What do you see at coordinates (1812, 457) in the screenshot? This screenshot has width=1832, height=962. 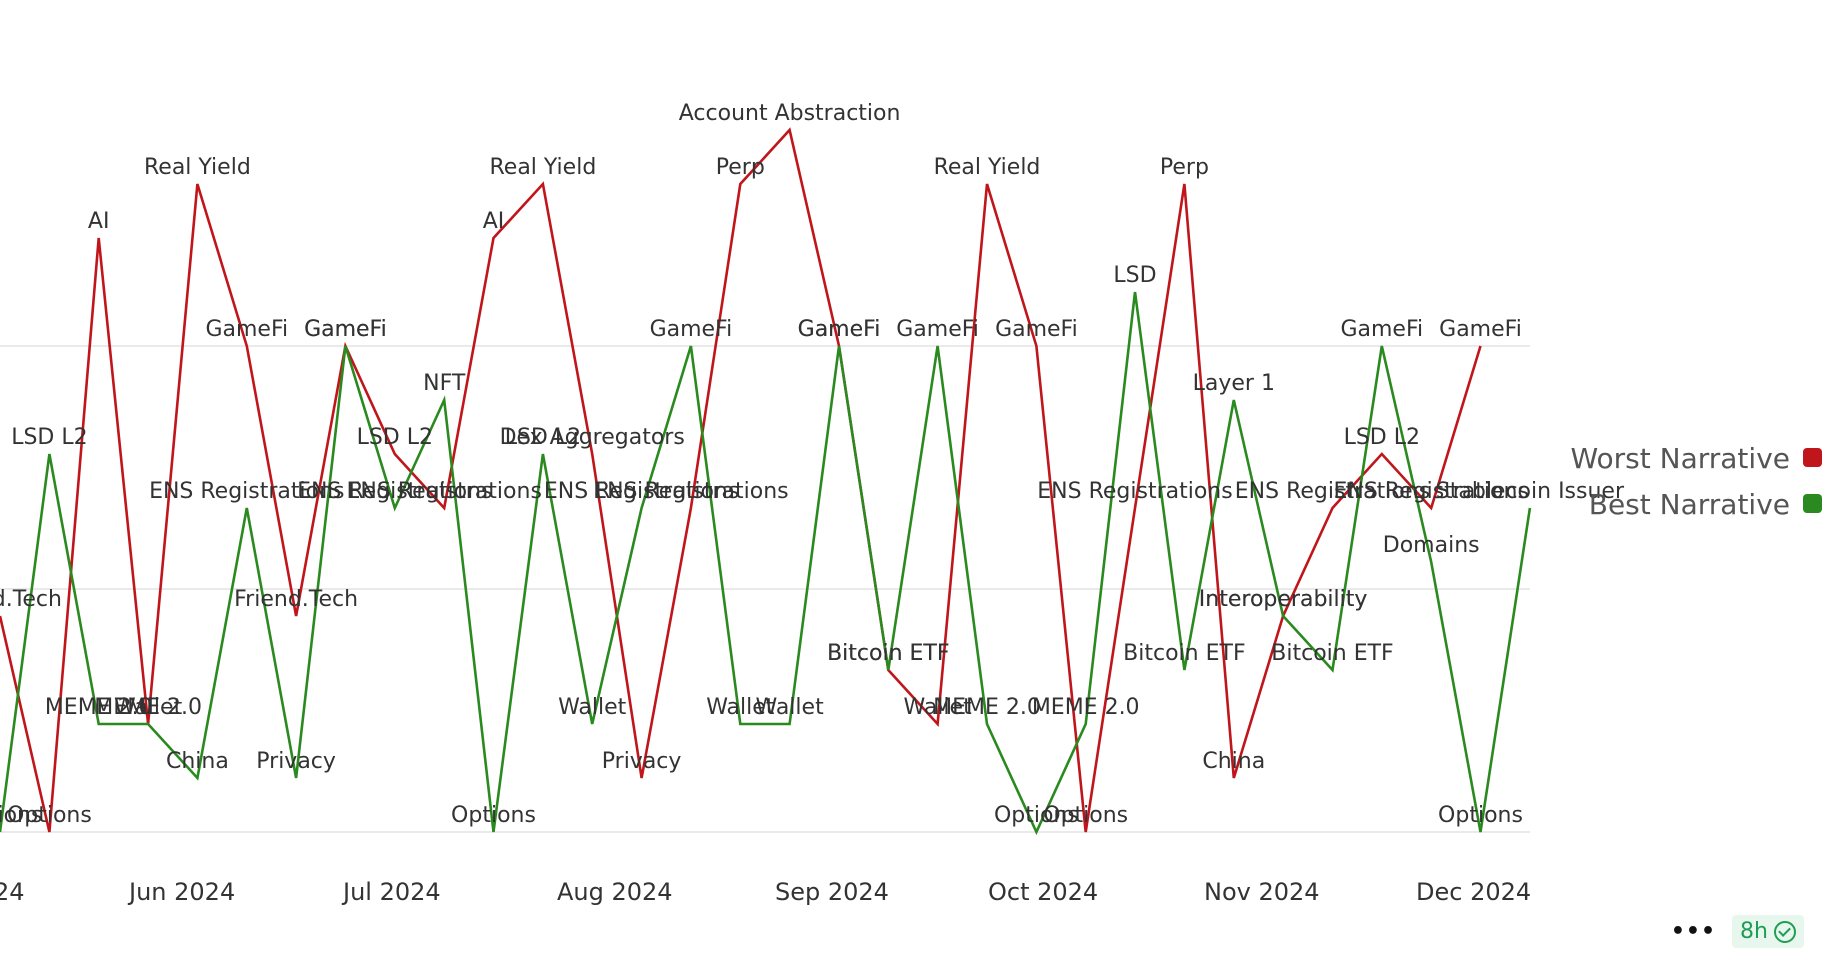 I see `legend-swatch-worst` at bounding box center [1812, 457].